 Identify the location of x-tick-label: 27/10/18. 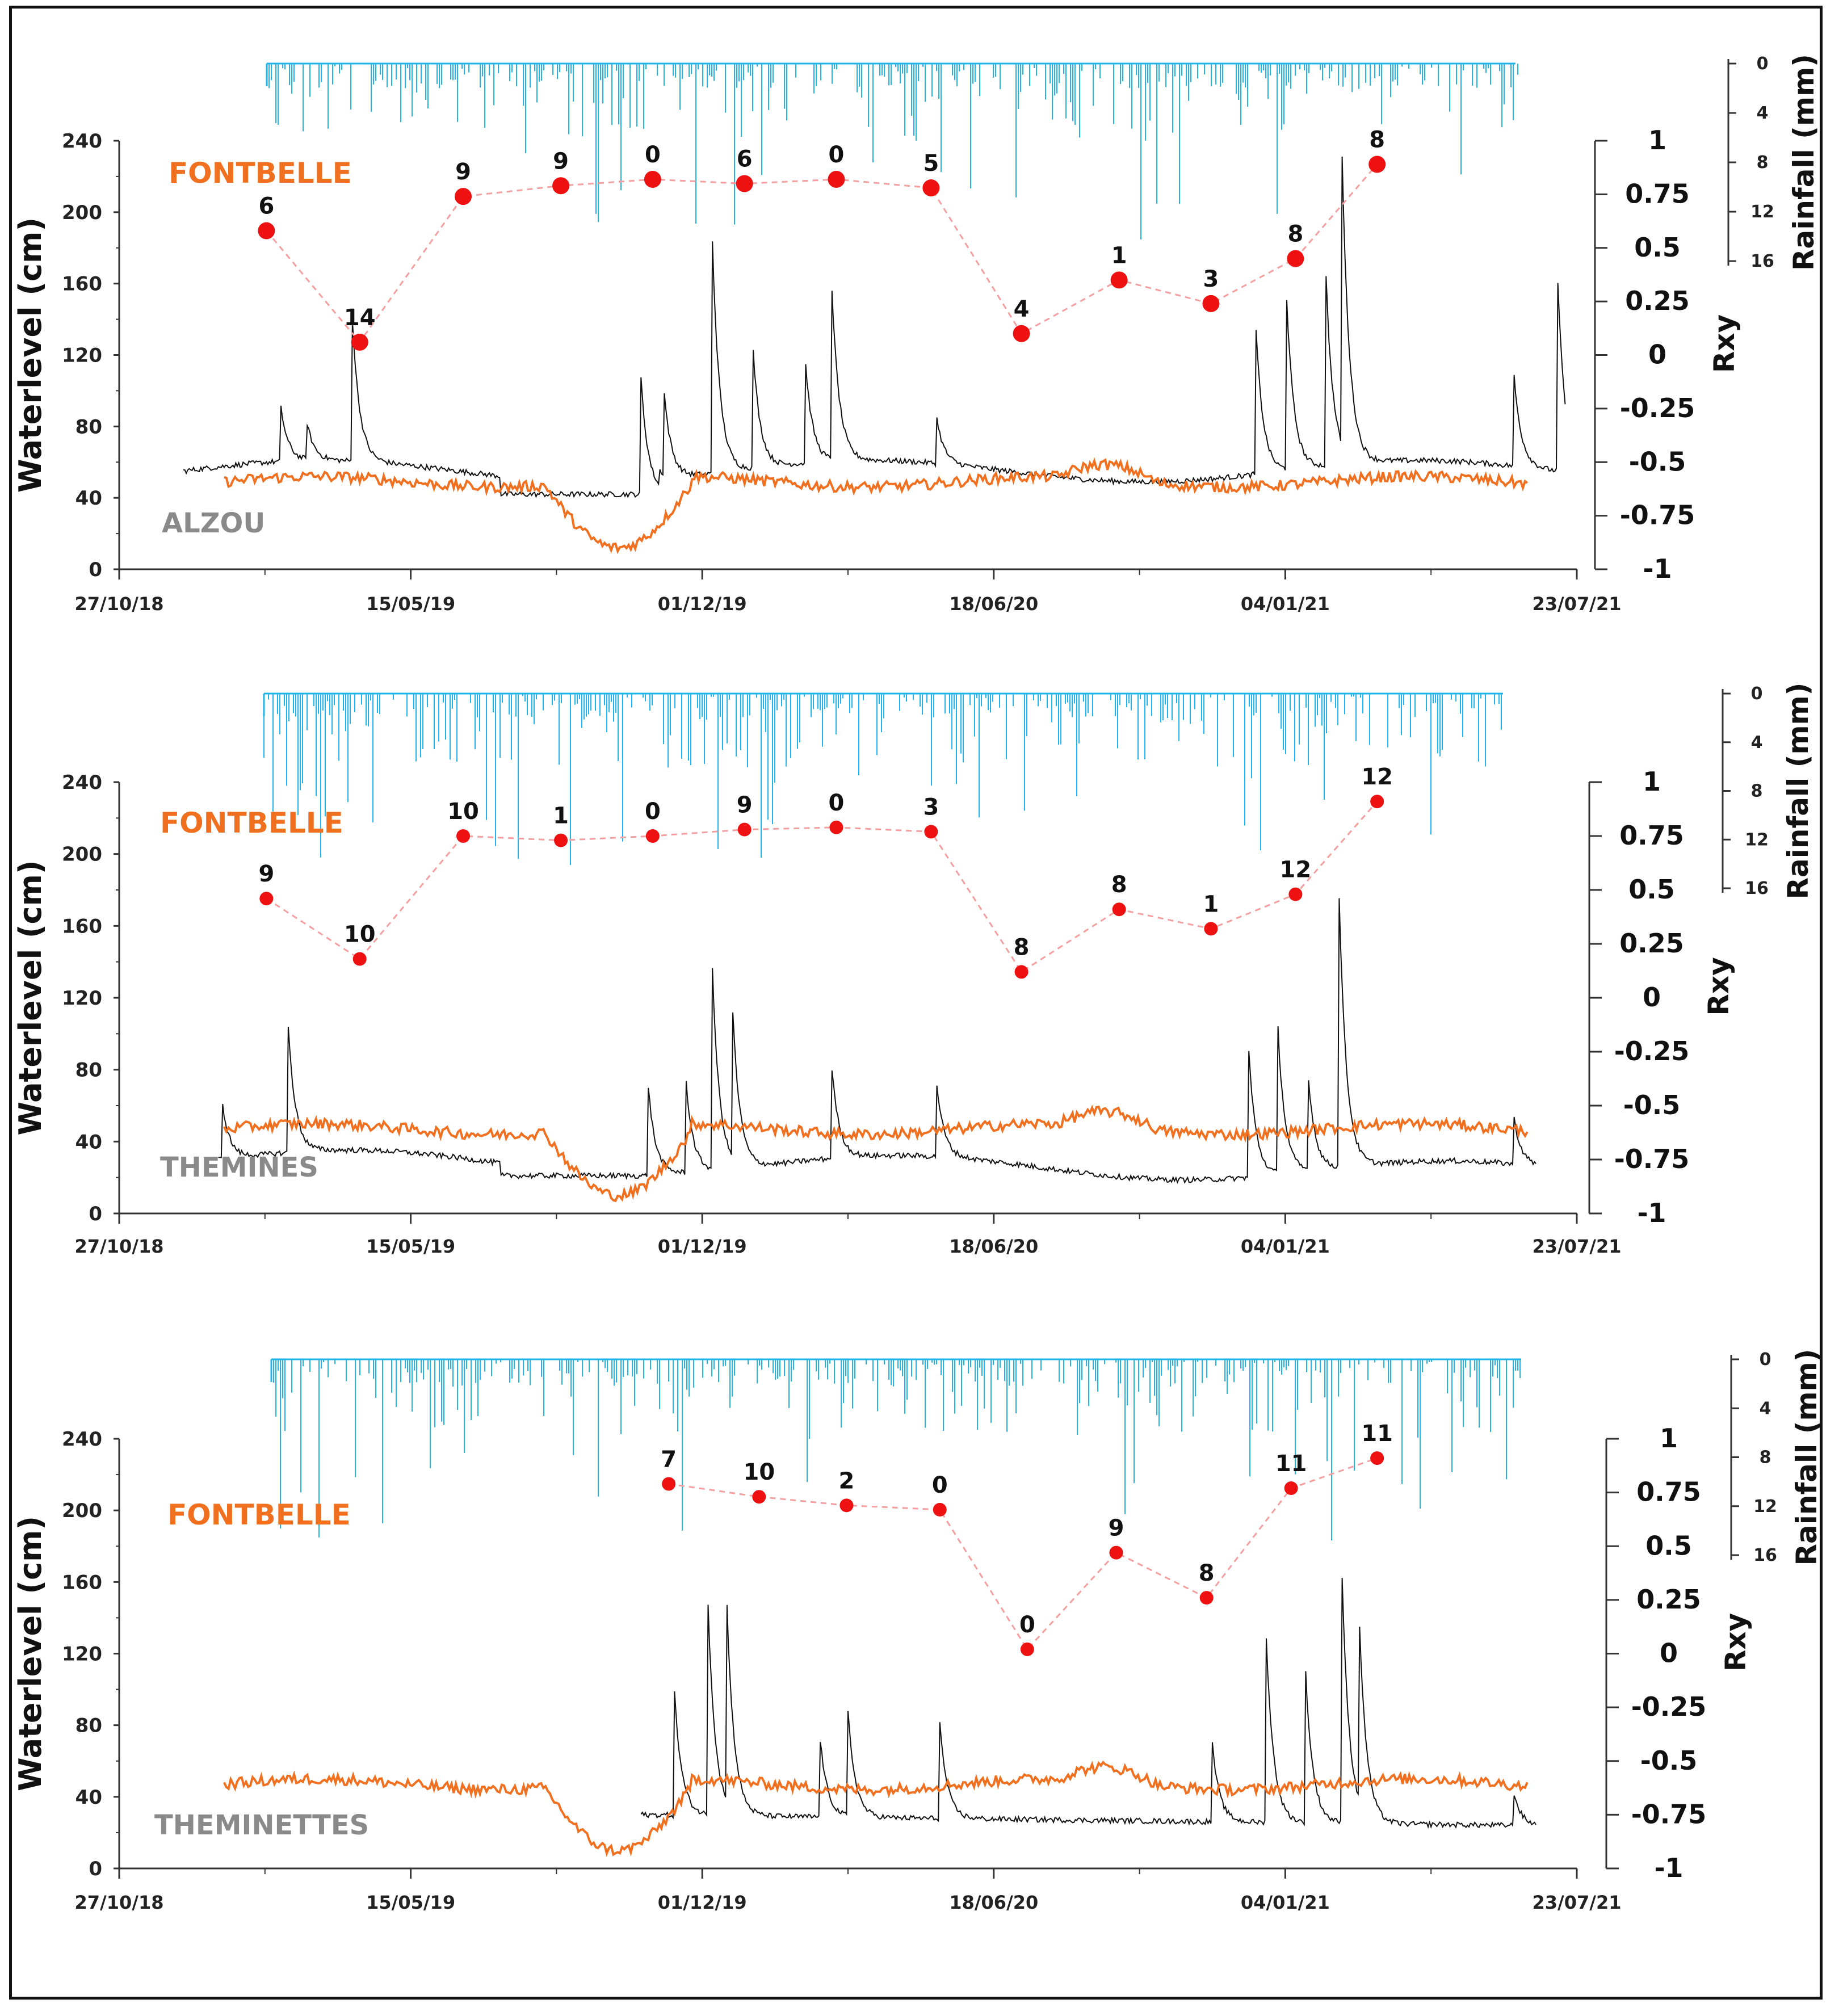
(120, 1902).